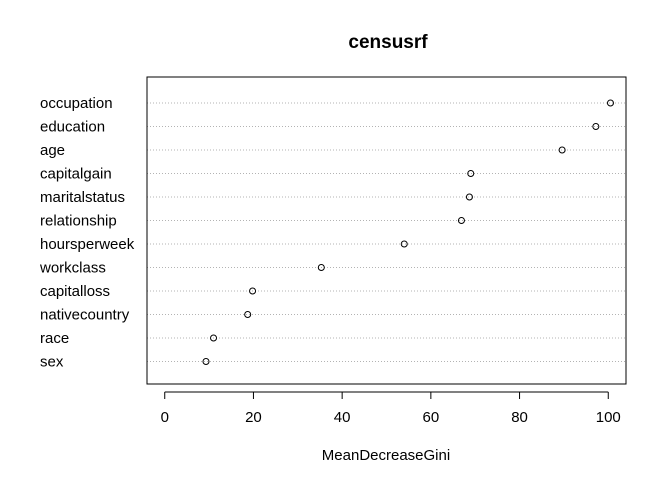 The height and width of the screenshot is (484, 666). Describe the element at coordinates (82, 197) in the screenshot. I see `category-label: maritalstatus` at that location.